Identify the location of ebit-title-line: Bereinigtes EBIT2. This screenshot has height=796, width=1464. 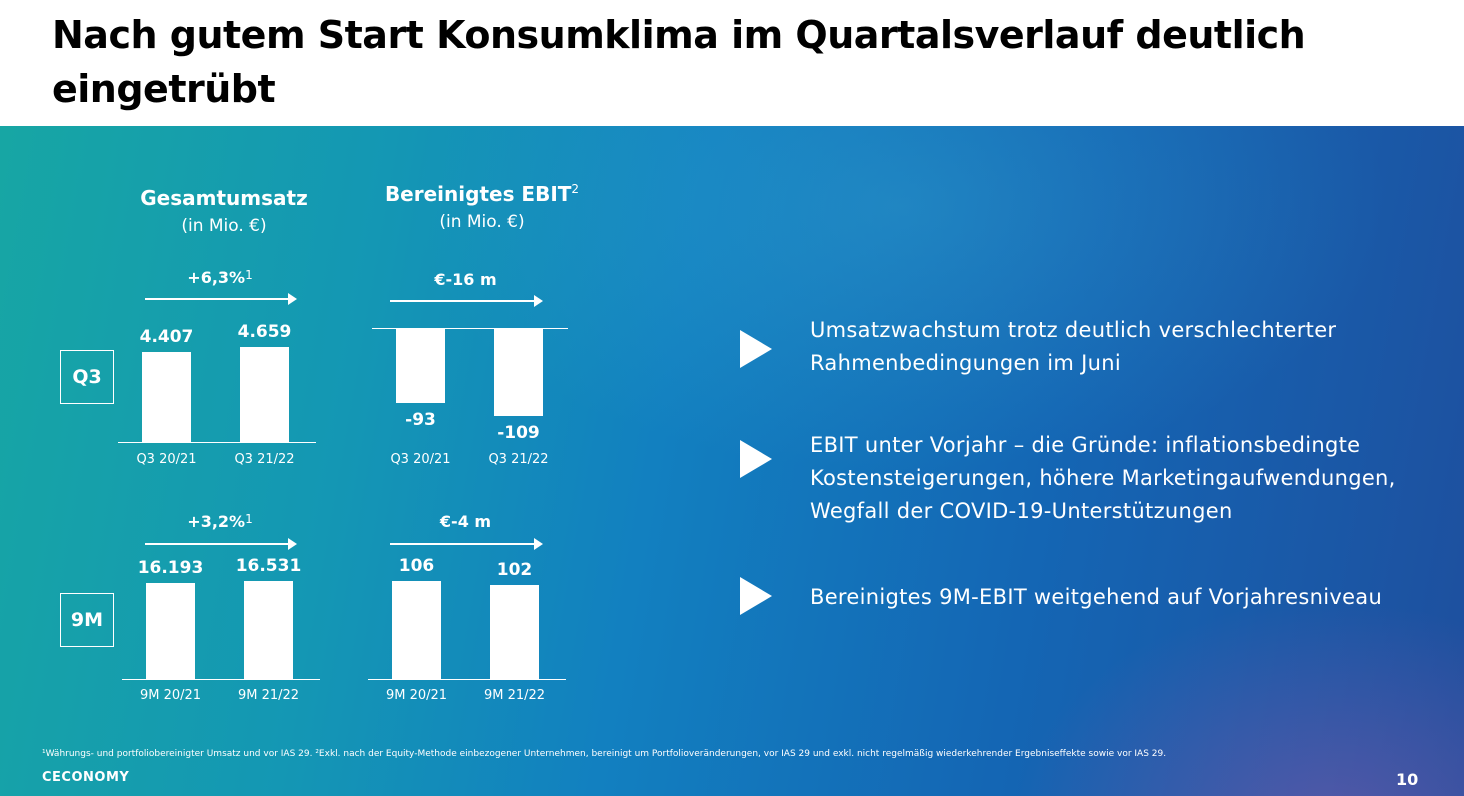
(482, 194).